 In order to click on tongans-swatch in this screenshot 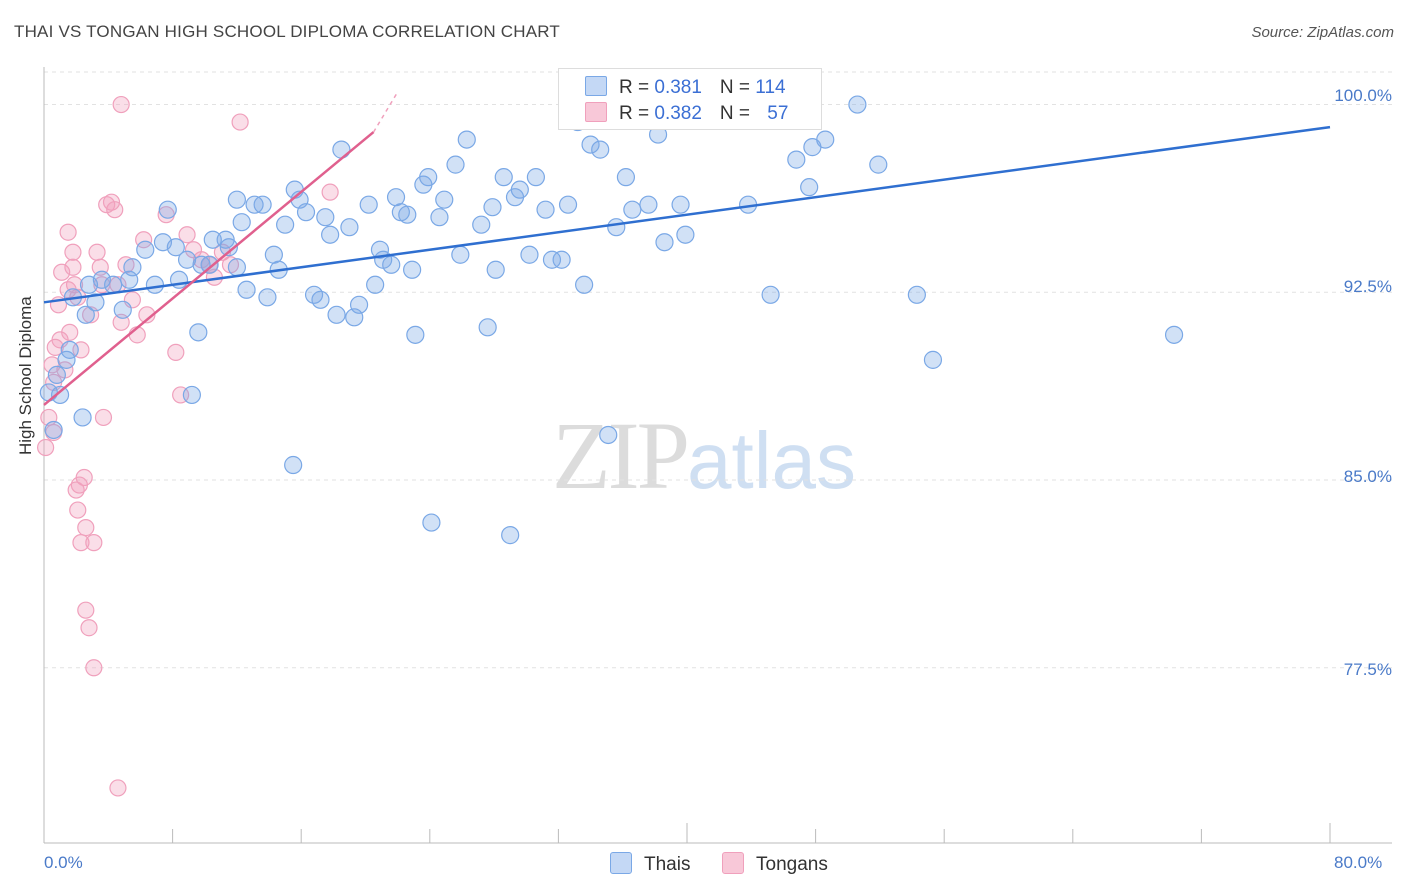, I will do `click(733, 863)`.